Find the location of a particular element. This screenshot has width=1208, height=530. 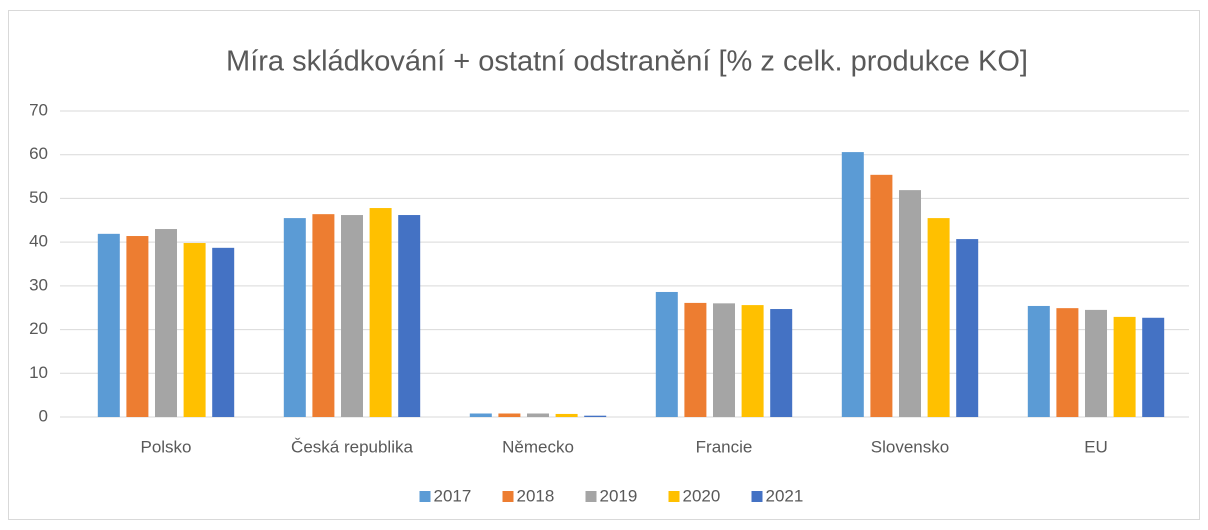

y-tick-label: 40 is located at coordinates (38, 241).